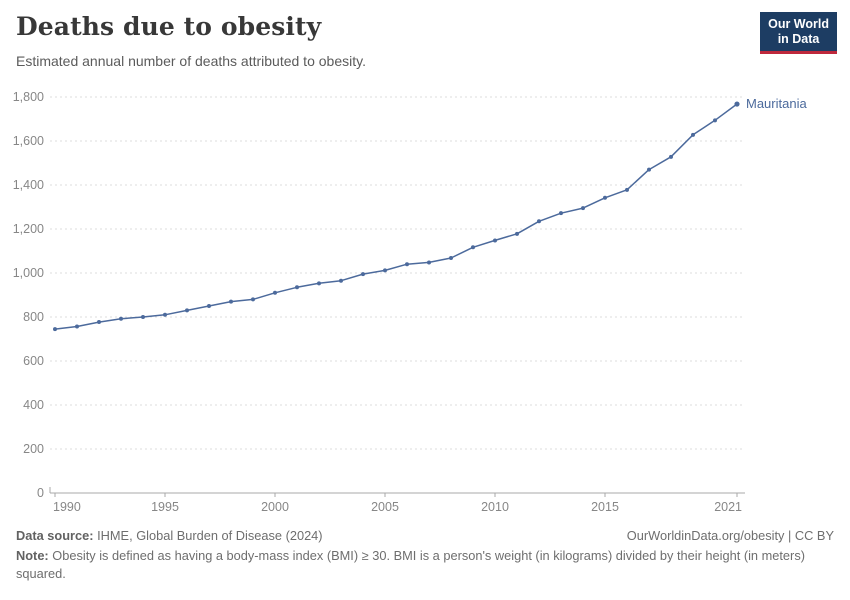 The height and width of the screenshot is (600, 850). What do you see at coordinates (28, 185) in the screenshot?
I see `y-tick-label: 1,400` at bounding box center [28, 185].